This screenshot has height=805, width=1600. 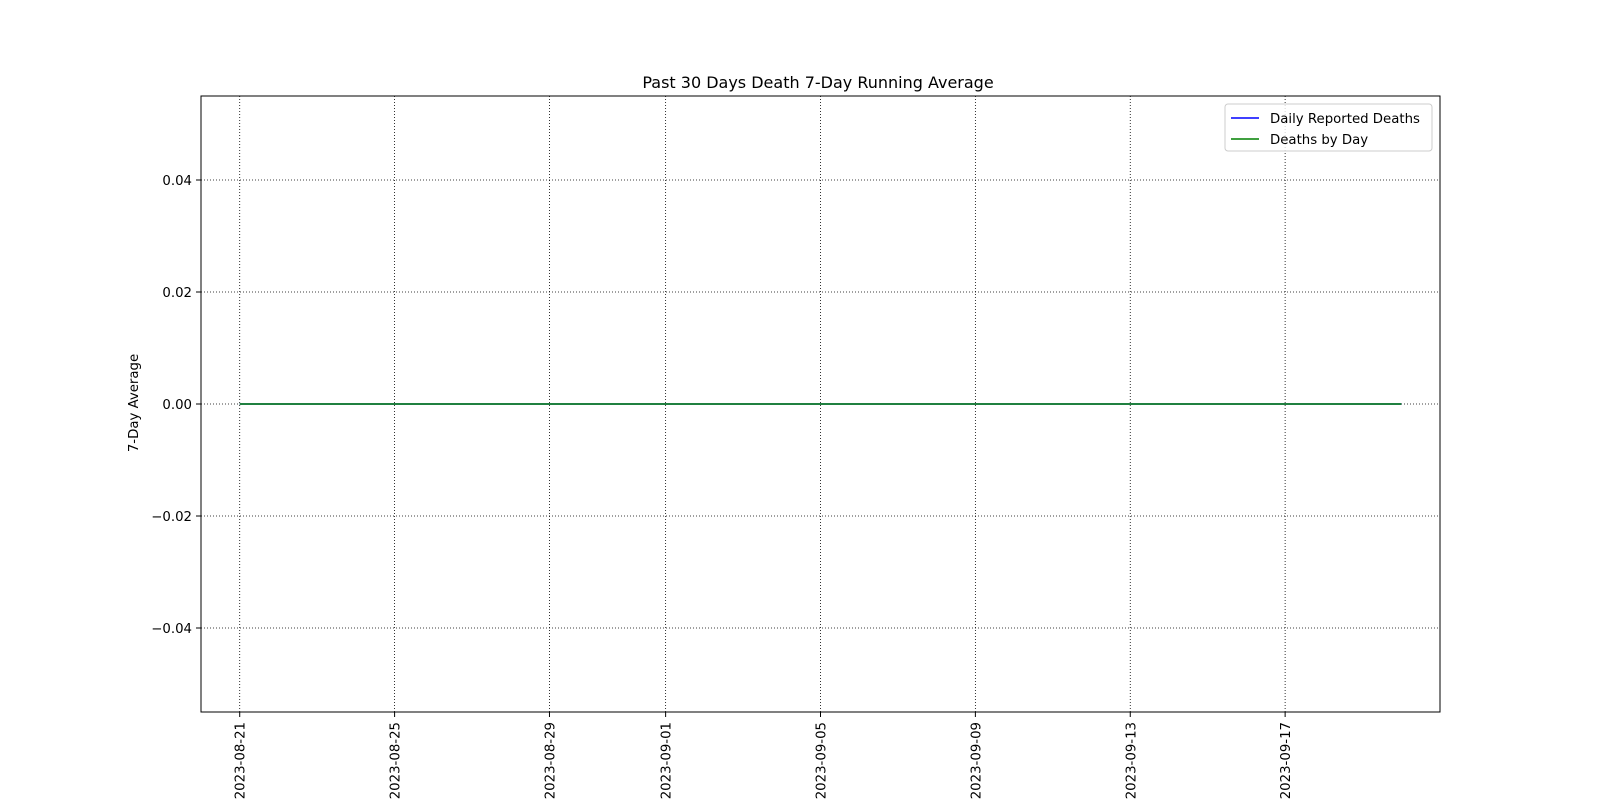 What do you see at coordinates (1286, 760) in the screenshot?
I see `x-tick-label: 2023-09-17` at bounding box center [1286, 760].